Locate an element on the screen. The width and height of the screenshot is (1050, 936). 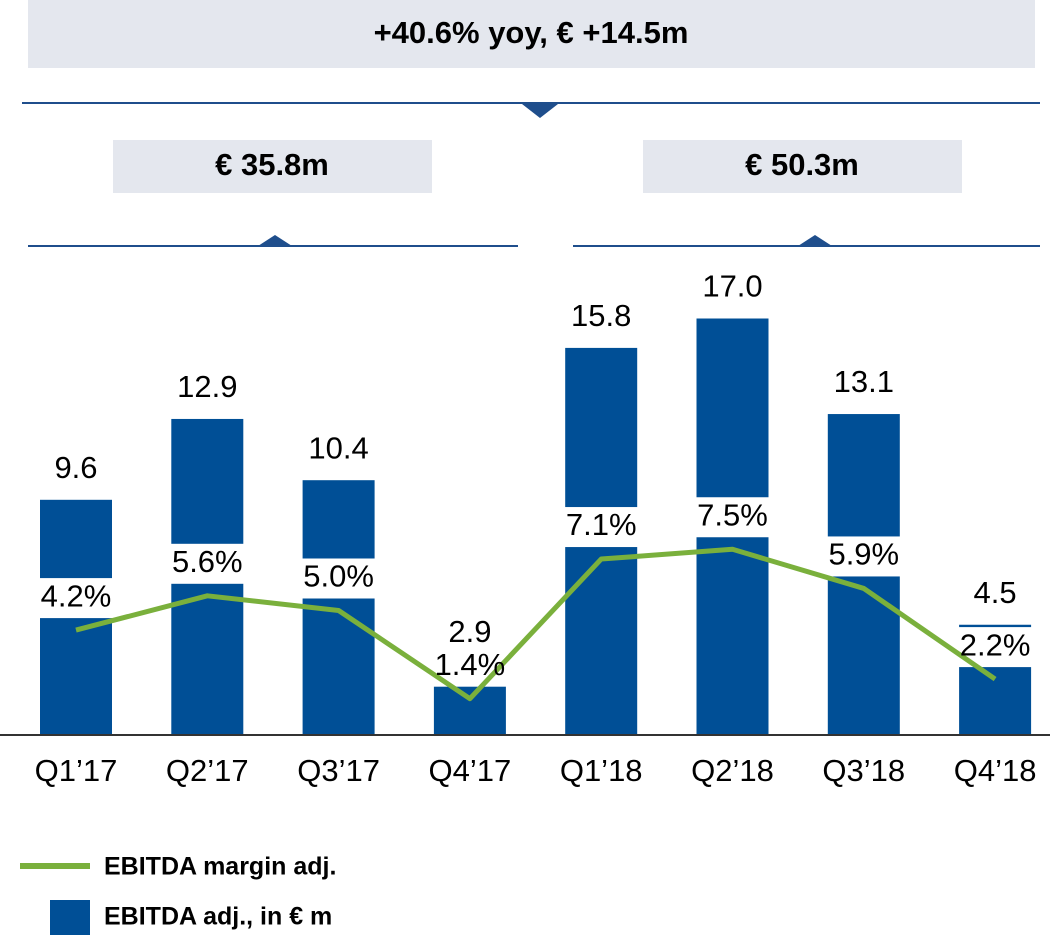
line-value-label: 5.9% is located at coordinates (863, 554).